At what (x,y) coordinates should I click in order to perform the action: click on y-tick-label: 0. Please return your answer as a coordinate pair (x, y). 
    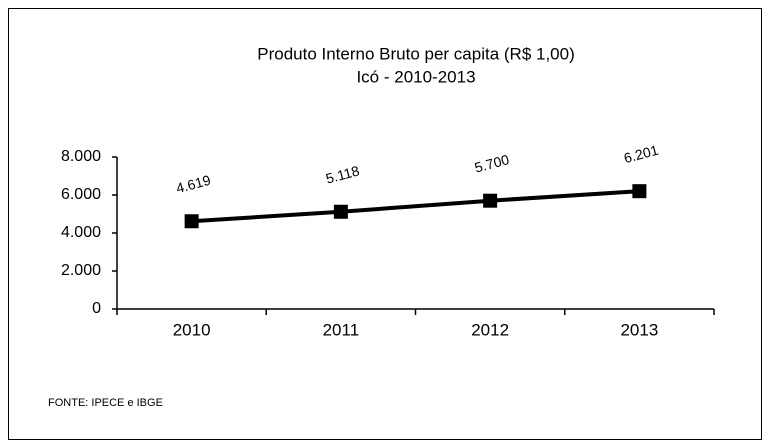
    Looking at the image, I should click on (96, 308).